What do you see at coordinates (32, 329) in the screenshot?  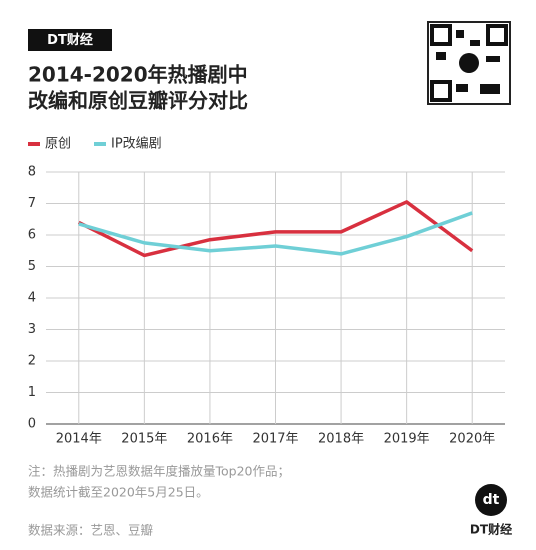 I see `y-tick-label: 3` at bounding box center [32, 329].